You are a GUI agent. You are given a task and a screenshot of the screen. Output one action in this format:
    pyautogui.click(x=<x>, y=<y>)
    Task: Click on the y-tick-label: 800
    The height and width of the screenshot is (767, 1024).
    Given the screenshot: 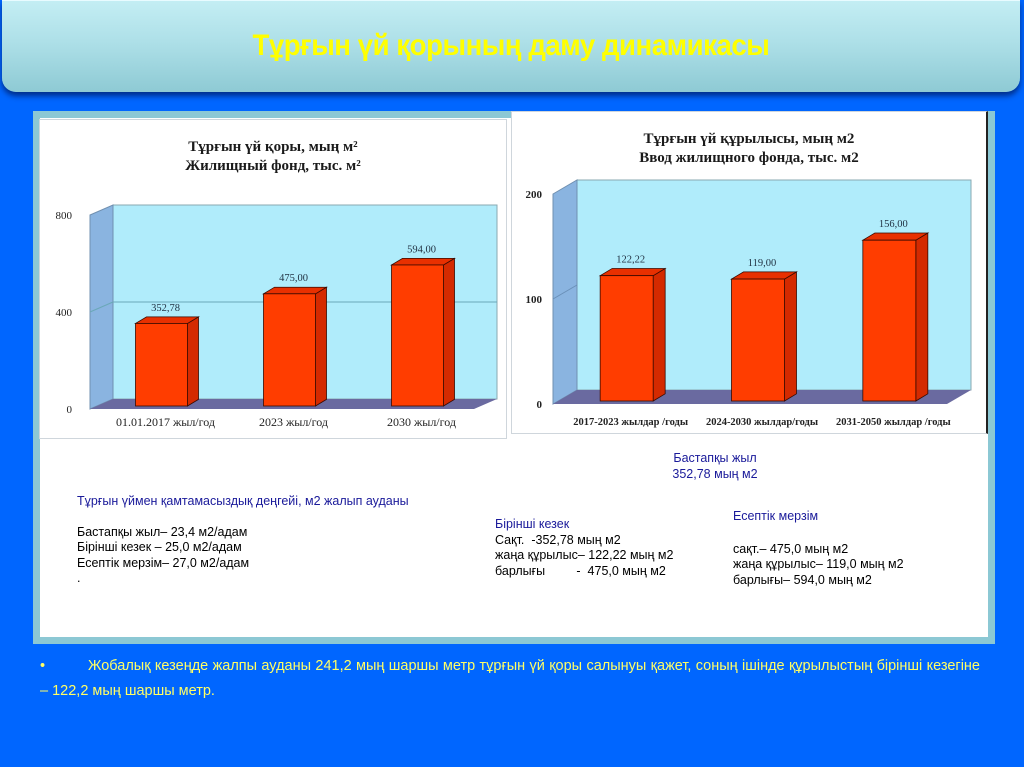 What is the action you would take?
    pyautogui.click(x=64, y=216)
    